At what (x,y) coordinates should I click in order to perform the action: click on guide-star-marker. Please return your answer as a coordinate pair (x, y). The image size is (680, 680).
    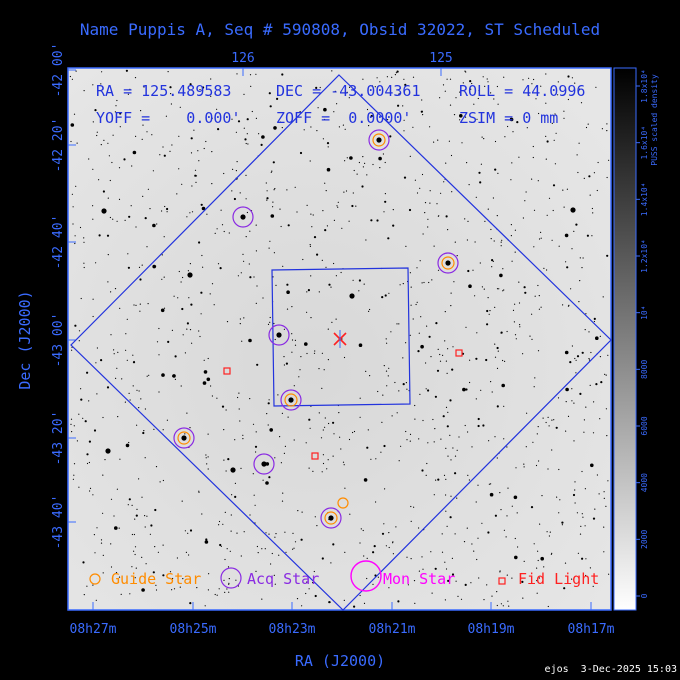
    Looking at the image, I should click on (291, 400).